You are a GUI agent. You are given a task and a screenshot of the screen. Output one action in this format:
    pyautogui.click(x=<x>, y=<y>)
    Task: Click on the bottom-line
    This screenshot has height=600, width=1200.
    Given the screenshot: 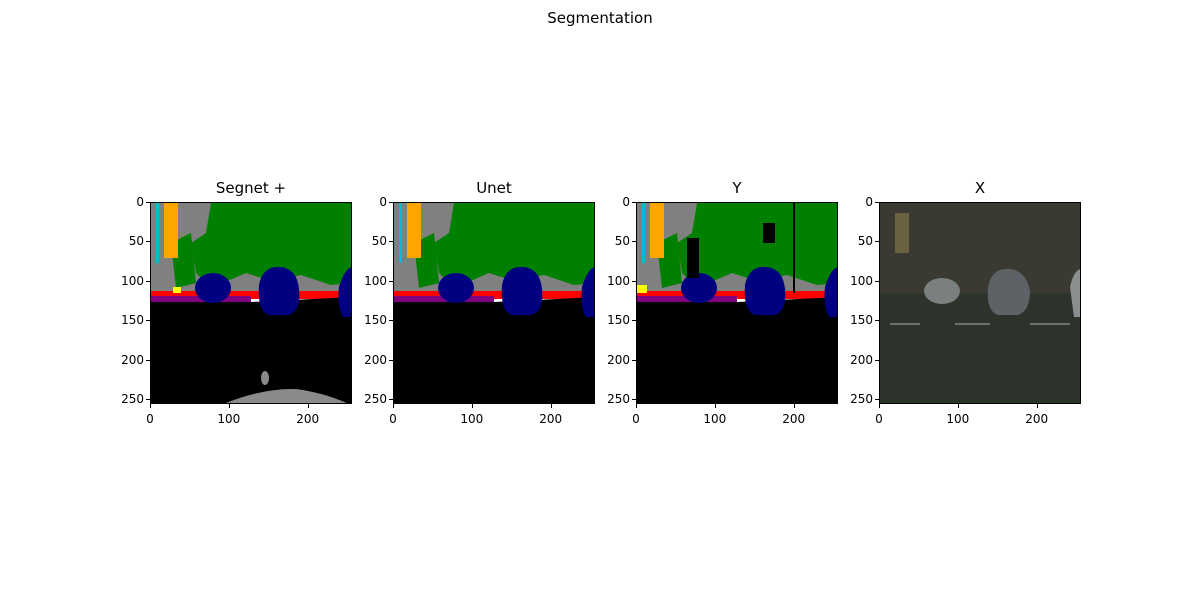 What is the action you would take?
    pyautogui.click(x=506, y=403)
    